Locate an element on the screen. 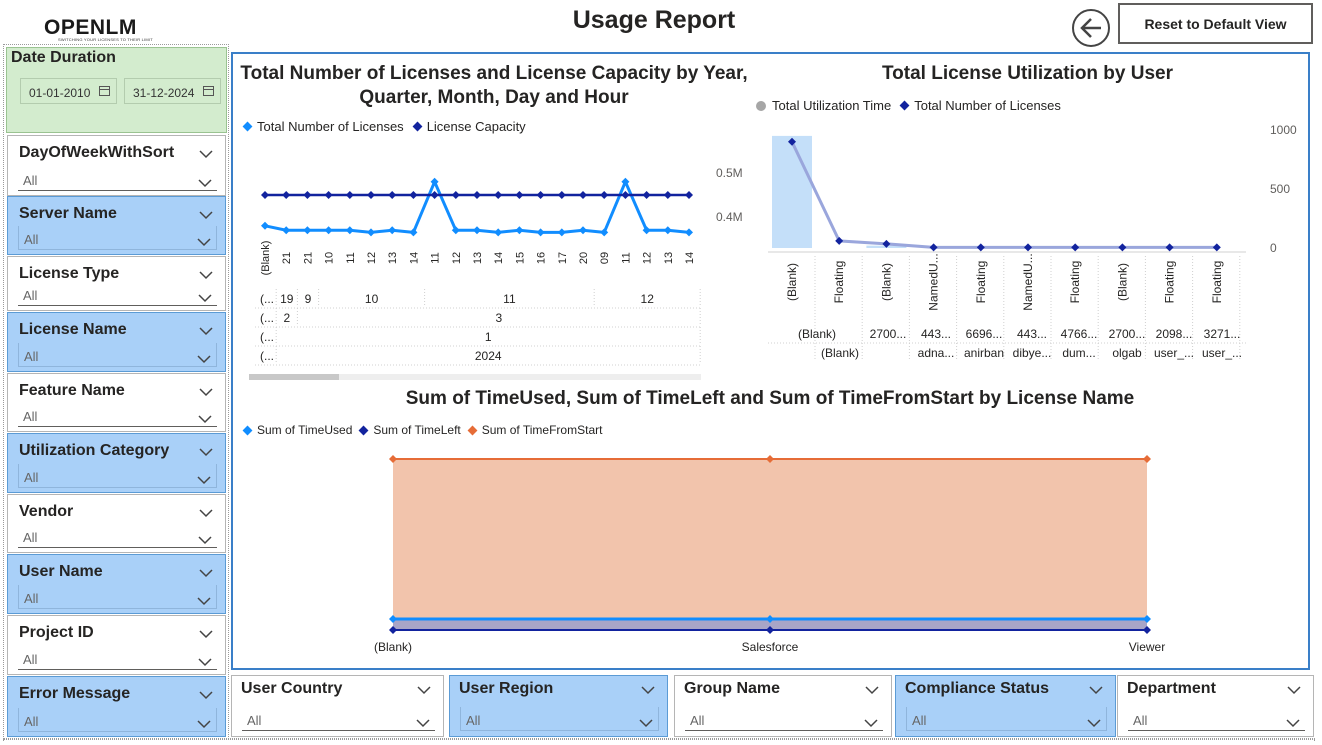 This screenshot has height=745, width=1322. reset-default-view-button: Reset to Default View is located at coordinates (1215, 23).